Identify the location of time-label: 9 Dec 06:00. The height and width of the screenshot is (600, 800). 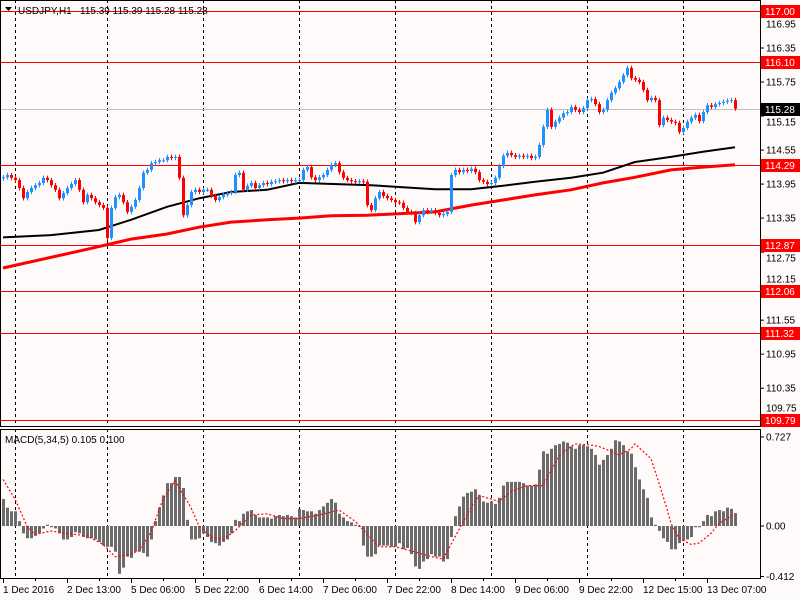
(542, 590).